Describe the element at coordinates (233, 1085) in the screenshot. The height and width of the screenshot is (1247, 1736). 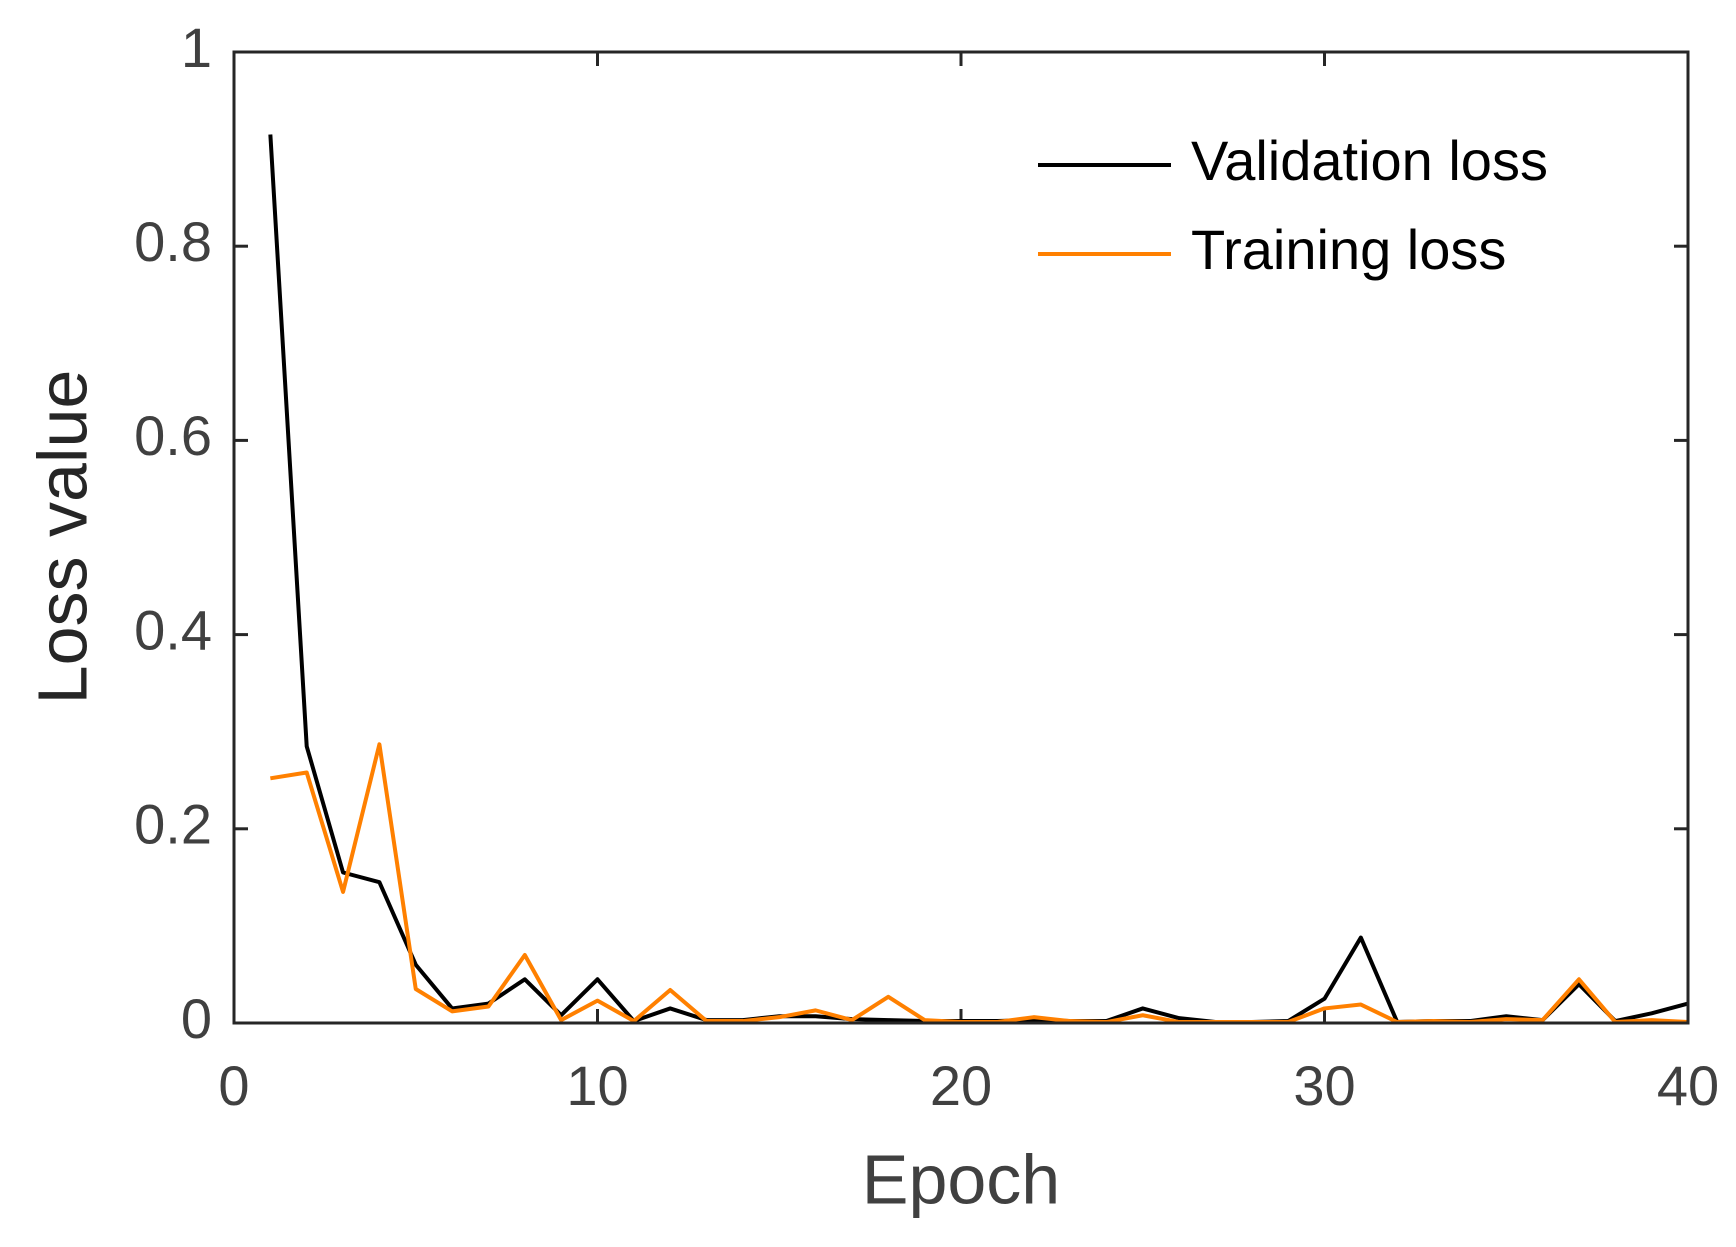
I see `x-tick-label: 0` at that location.